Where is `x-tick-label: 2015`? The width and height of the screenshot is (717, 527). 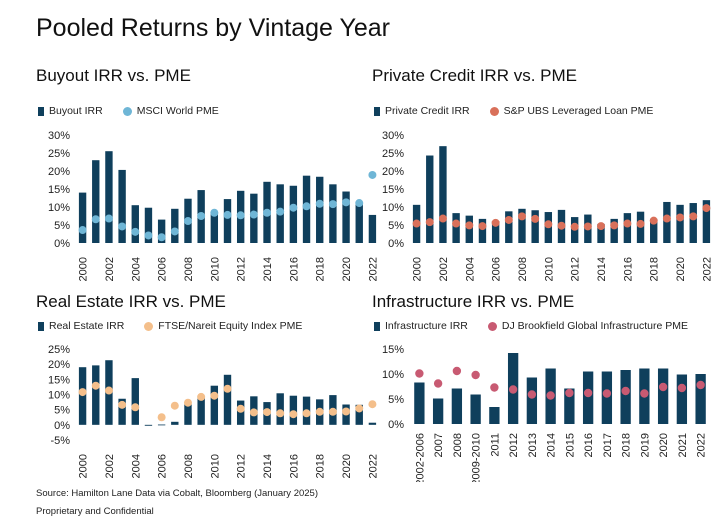 x-tick-label: 2015 is located at coordinates (570, 445).